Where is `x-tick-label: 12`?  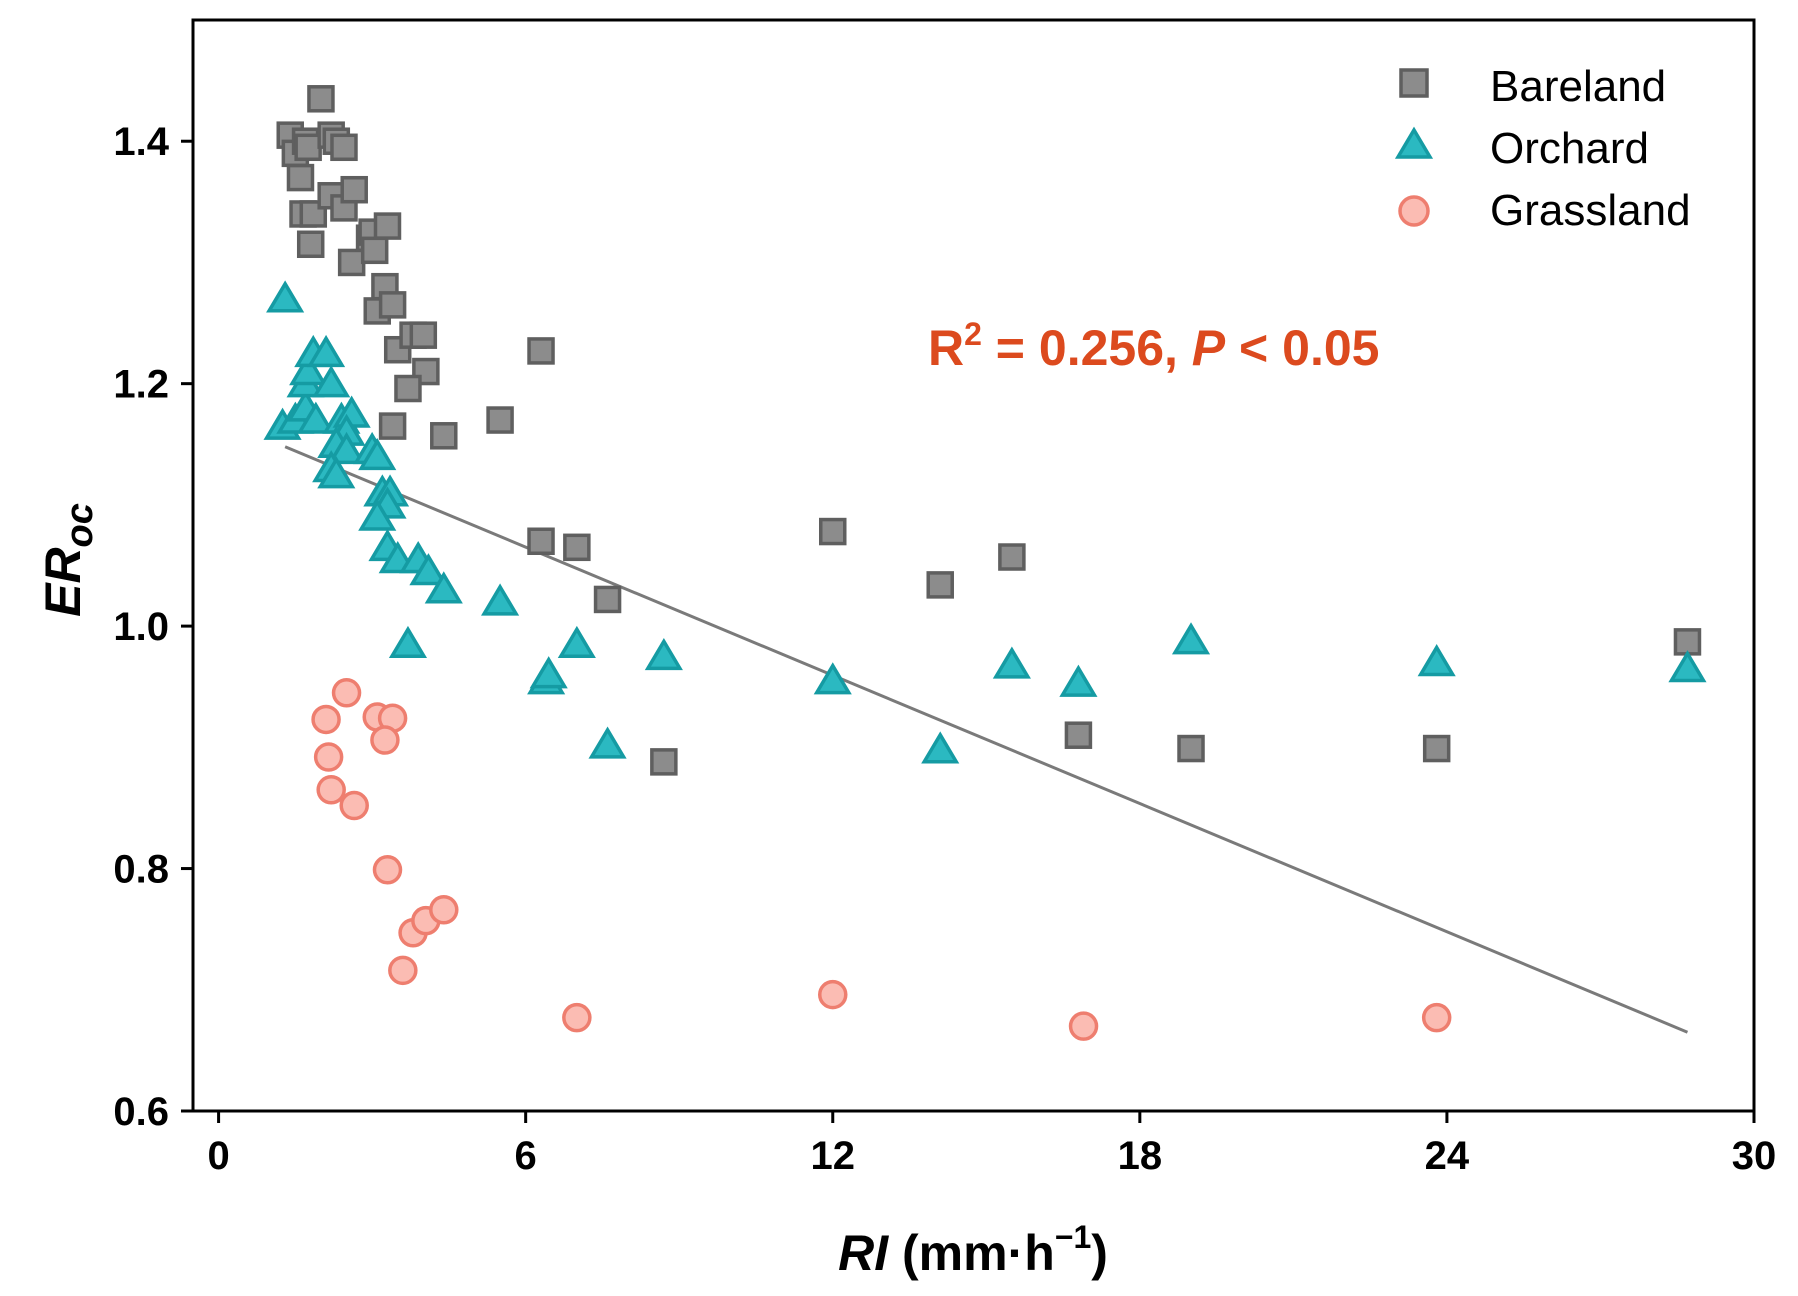
x-tick-label: 12 is located at coordinates (833, 1156).